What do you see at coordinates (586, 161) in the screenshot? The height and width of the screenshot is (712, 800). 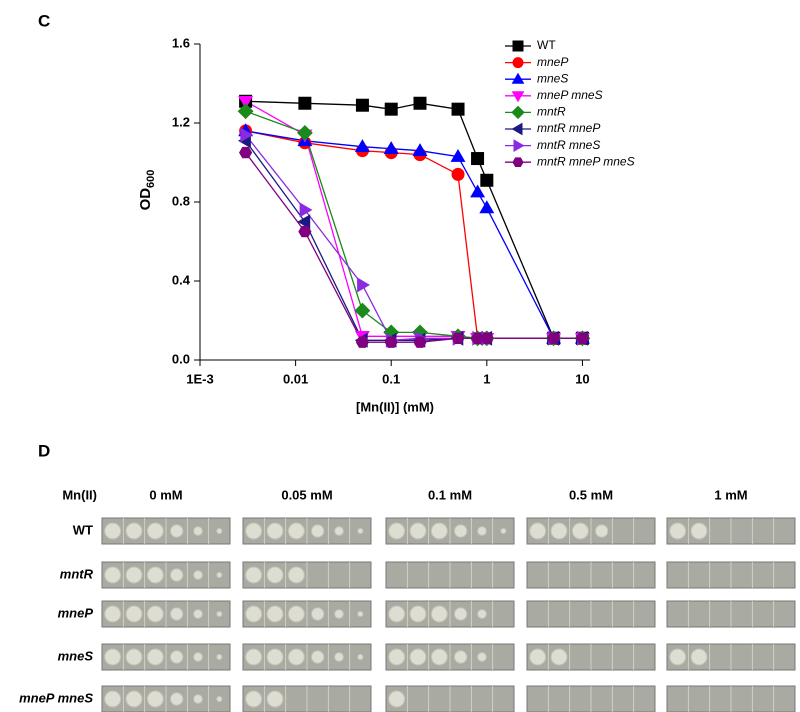 I see `legend-label: mntR mneP mneS` at bounding box center [586, 161].